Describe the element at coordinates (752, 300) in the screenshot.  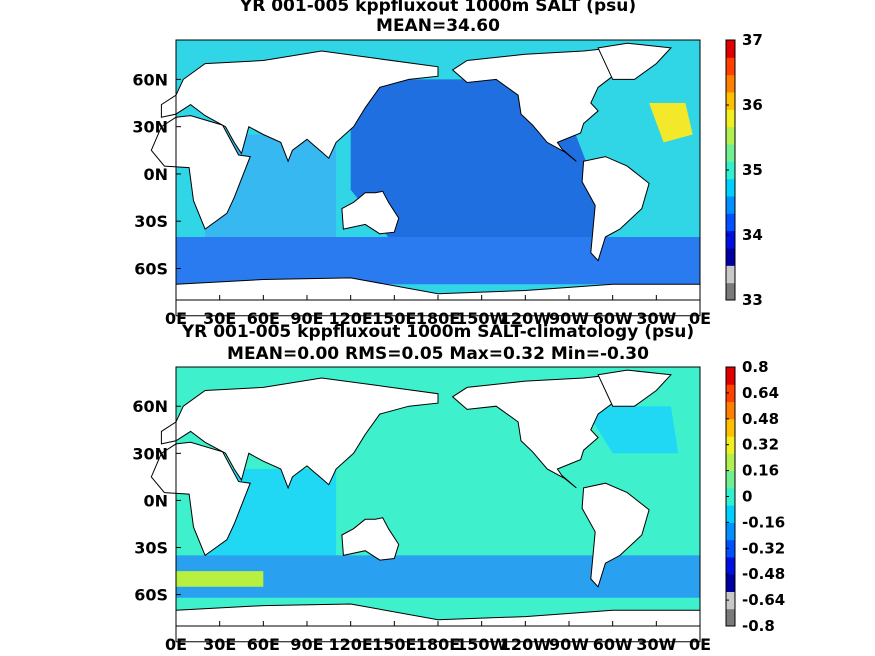
I see `colorbar-tick-label: 33` at that location.